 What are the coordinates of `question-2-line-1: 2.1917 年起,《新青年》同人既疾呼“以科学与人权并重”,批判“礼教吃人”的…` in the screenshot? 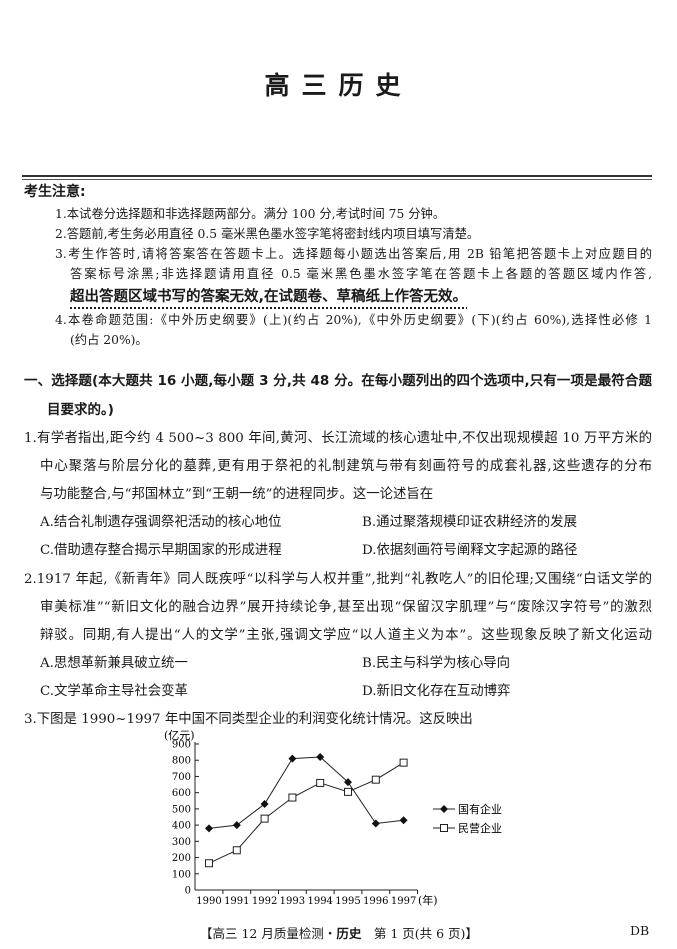 It's located at (338, 579).